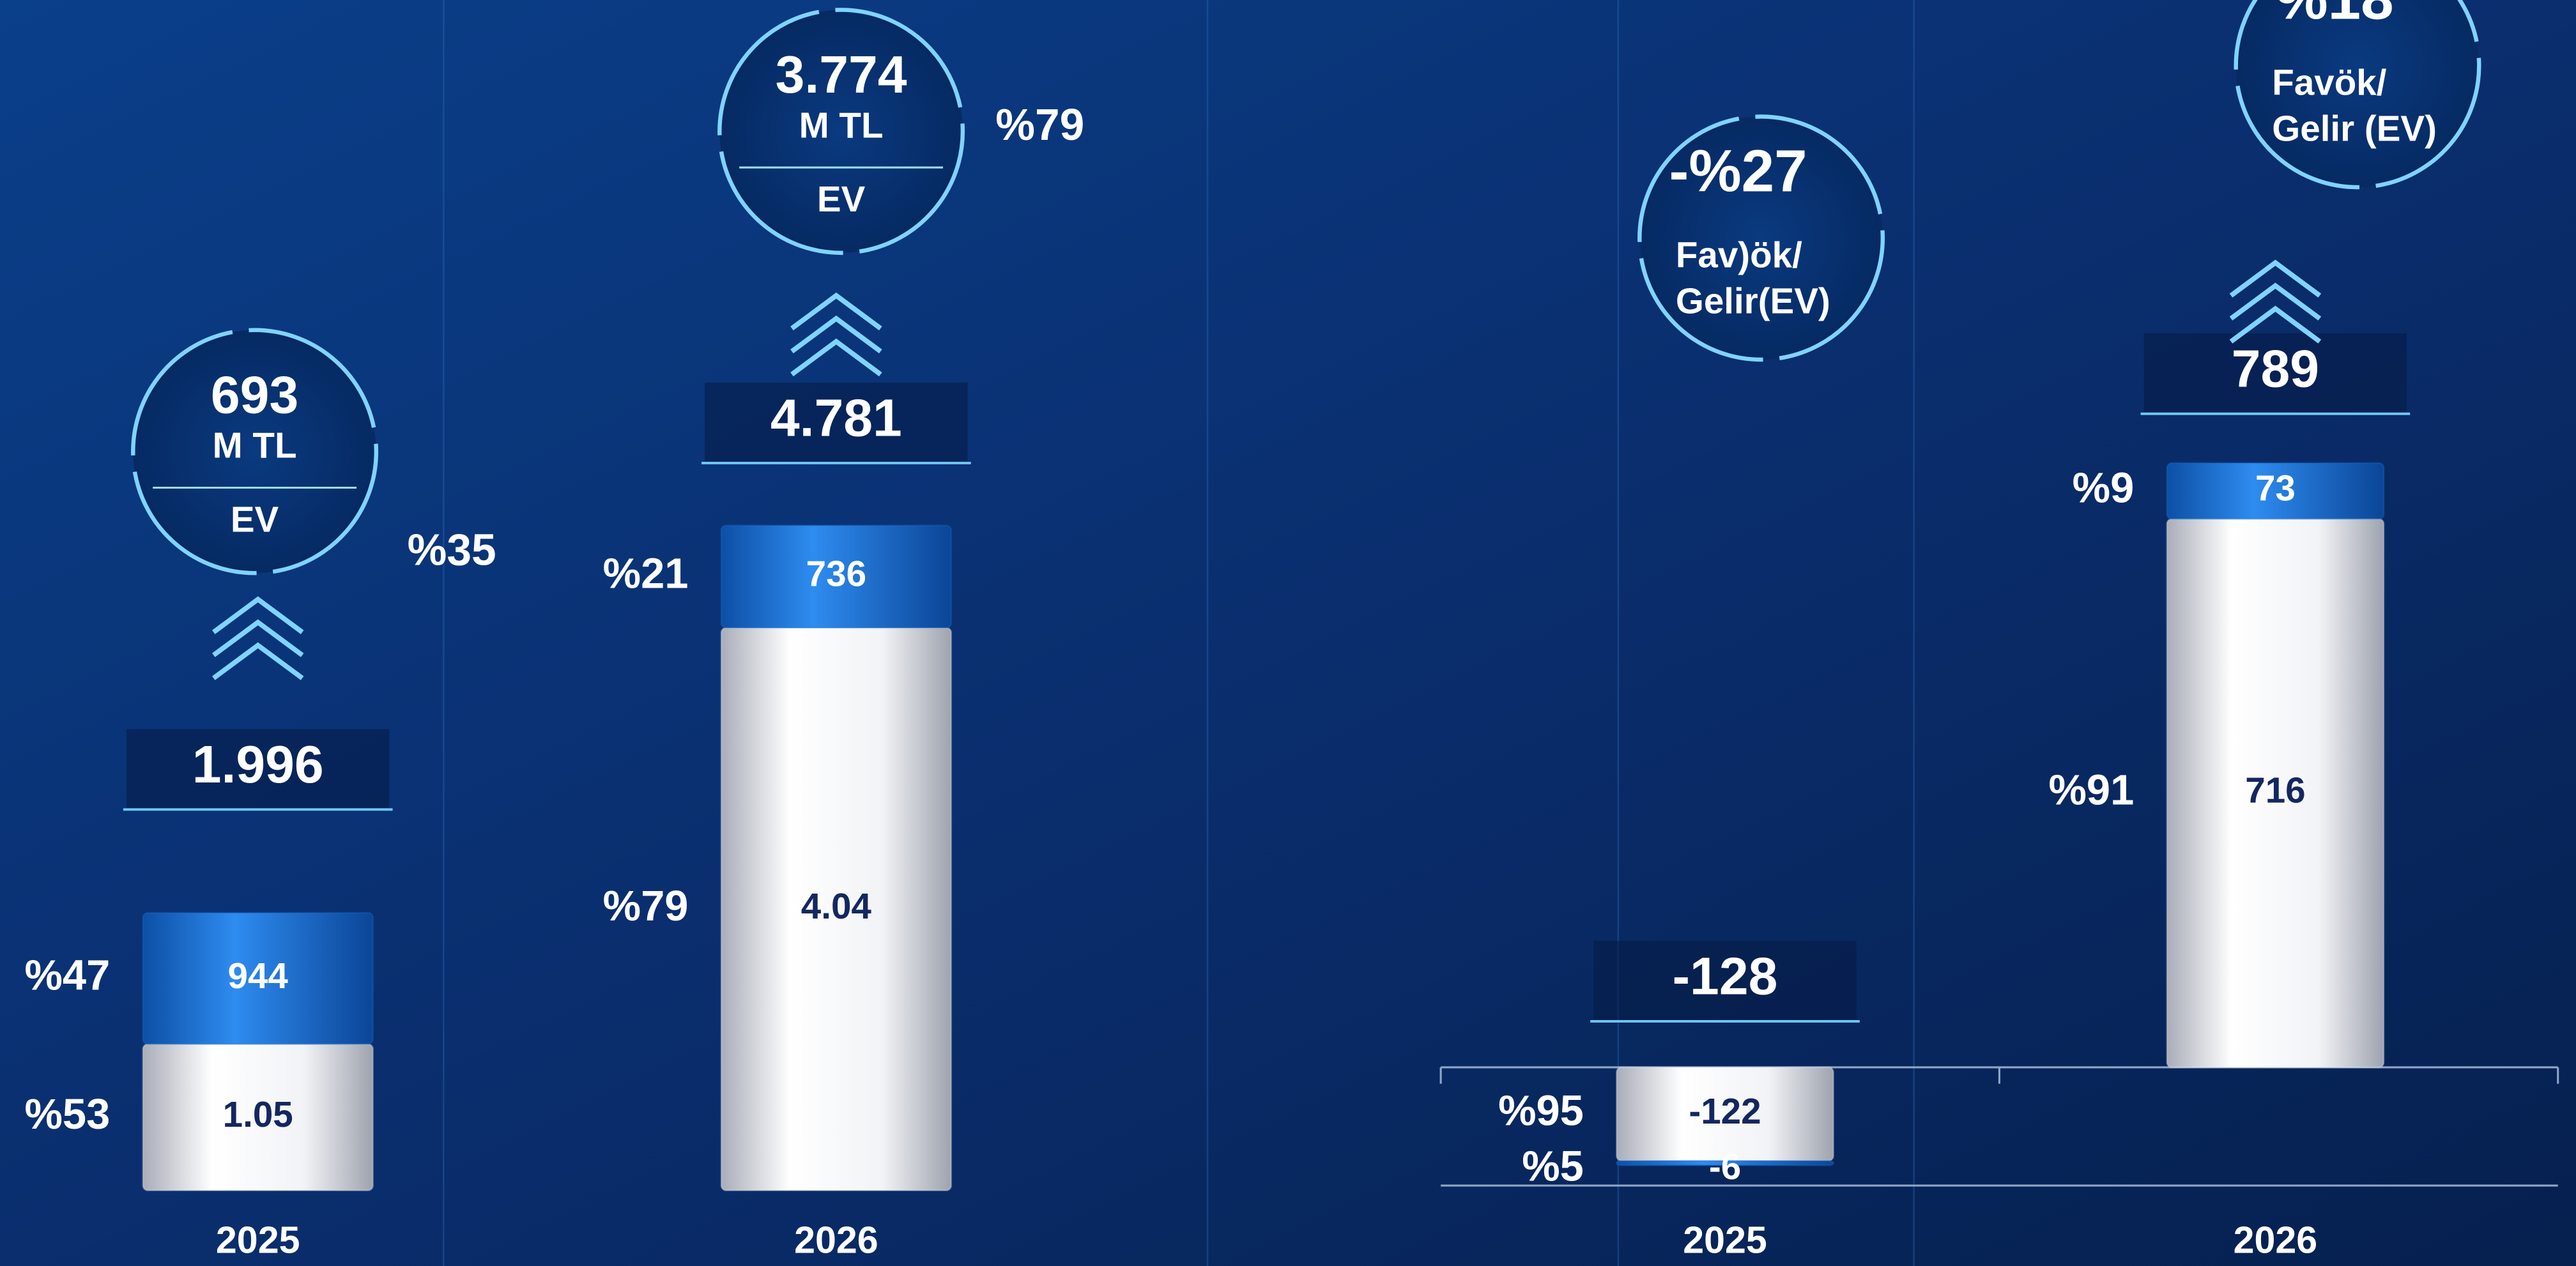  Describe the element at coordinates (258, 765) in the screenshot. I see `total-label: 1.996` at that location.